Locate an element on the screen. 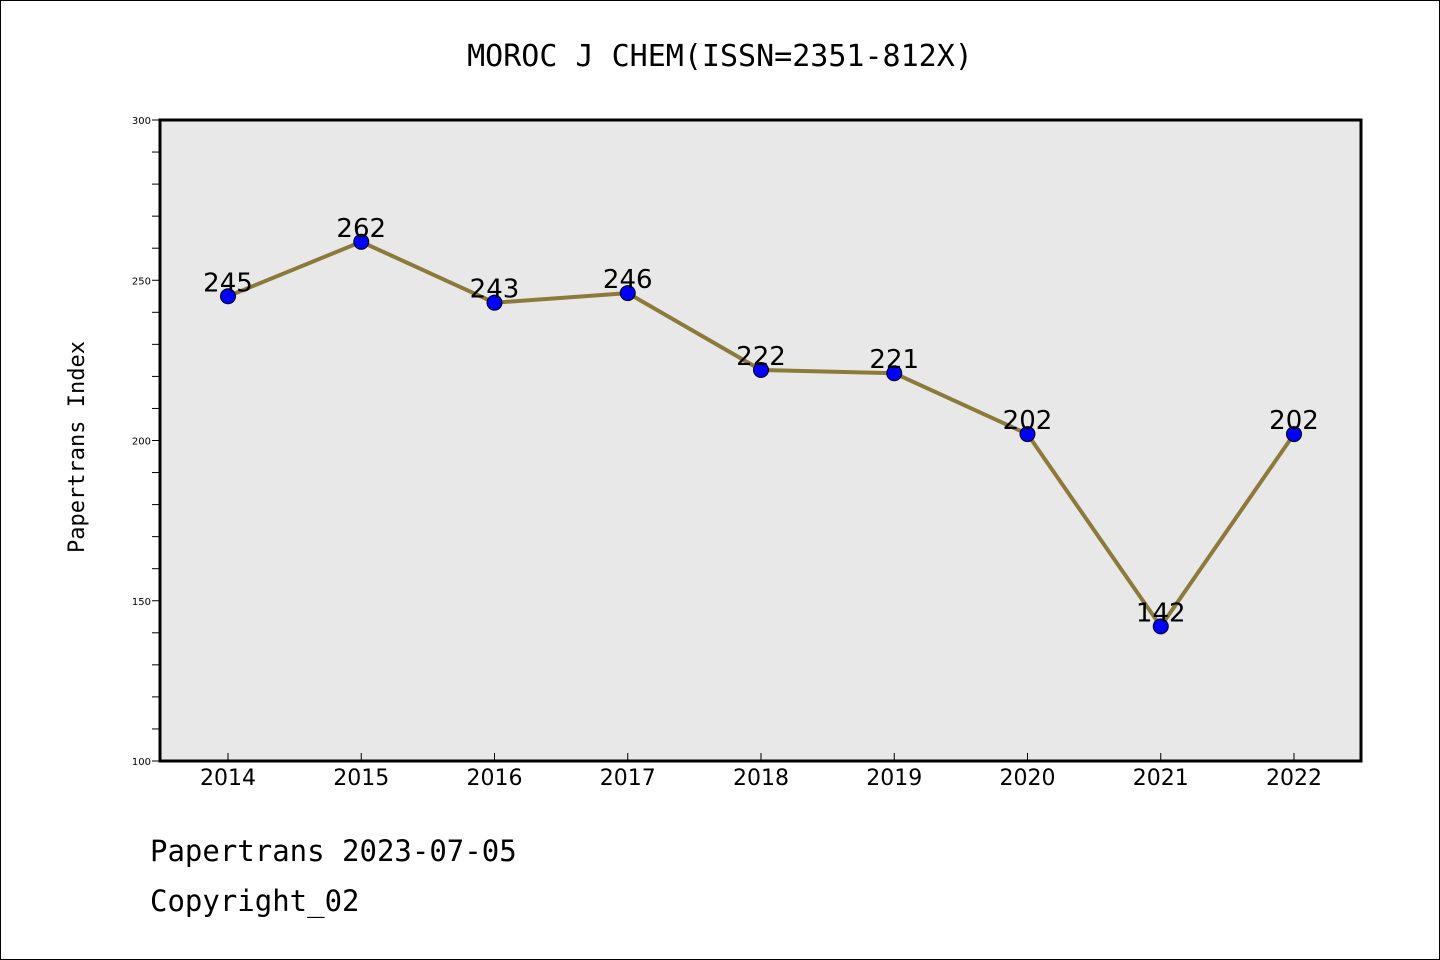  x-tick-label: 2021 is located at coordinates (1161, 778).